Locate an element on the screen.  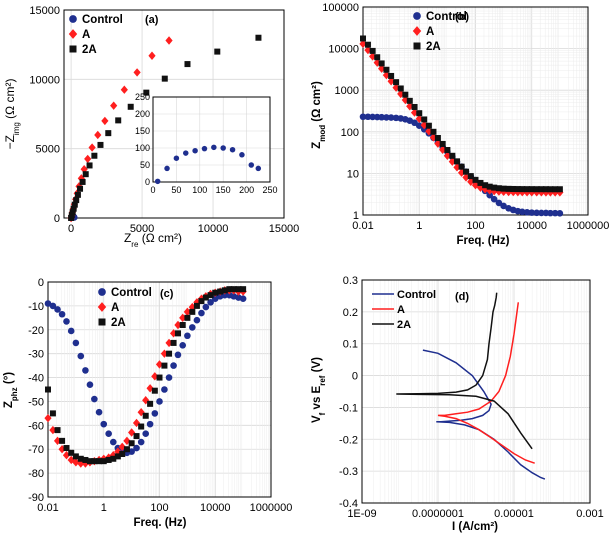
x-tick-label: 0.01 is located at coordinates (362, 226).